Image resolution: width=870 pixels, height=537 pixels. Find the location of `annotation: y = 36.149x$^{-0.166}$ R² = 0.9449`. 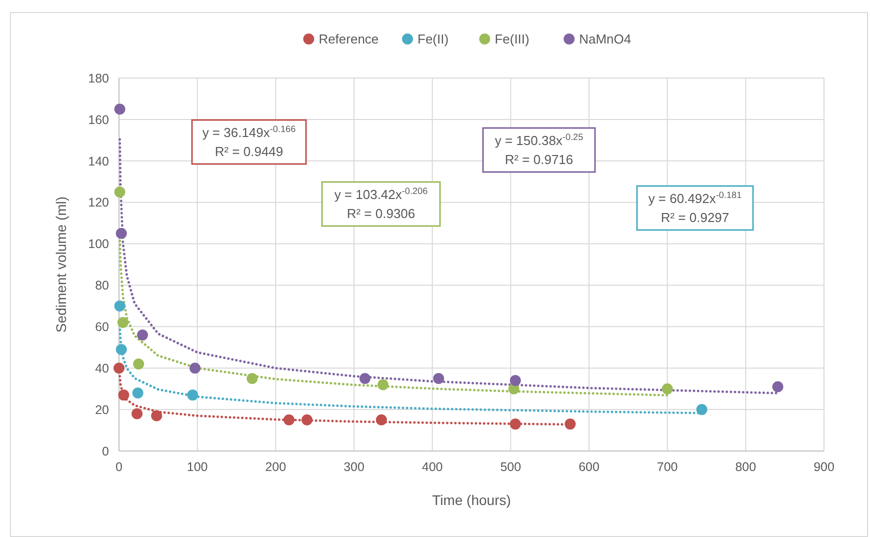

annotation: y = 36.149x$^{-0.166}$ R² = 0.9449 is located at coordinates (249, 141).